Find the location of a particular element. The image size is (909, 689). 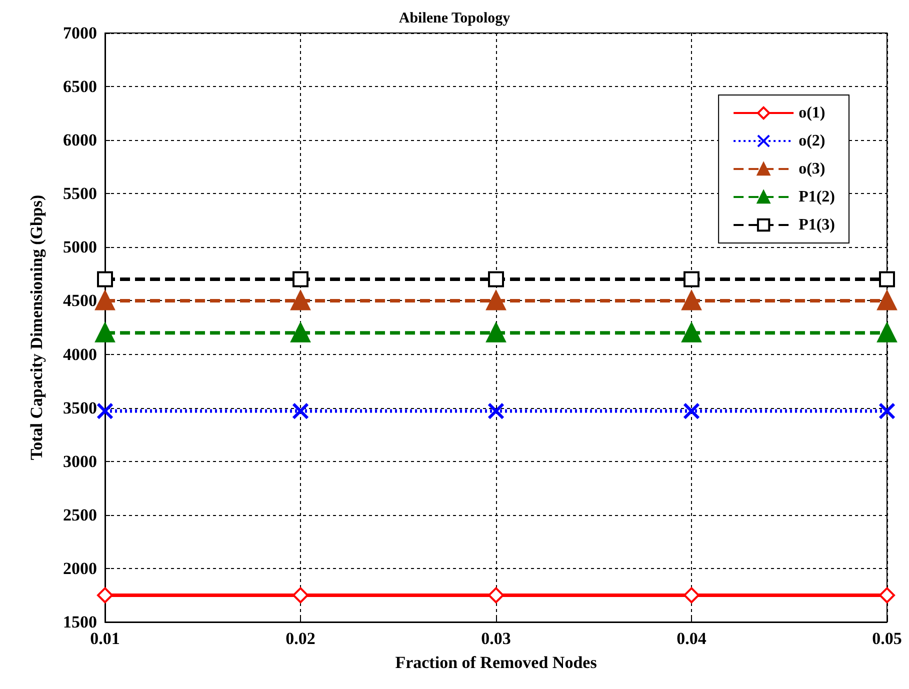

y-tick-label: 1500 is located at coordinates (80, 622).